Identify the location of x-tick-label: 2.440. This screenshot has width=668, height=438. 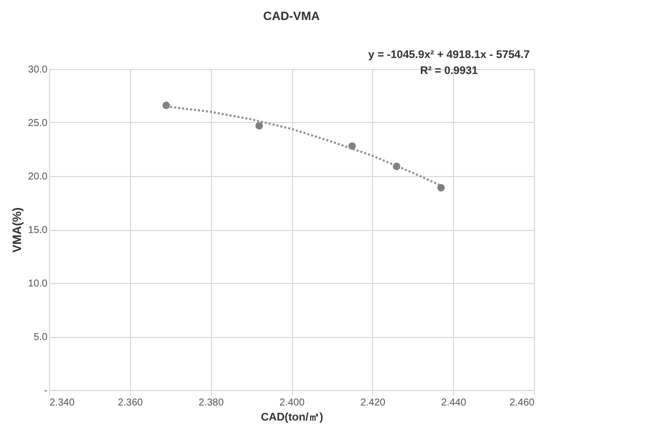
(454, 403).